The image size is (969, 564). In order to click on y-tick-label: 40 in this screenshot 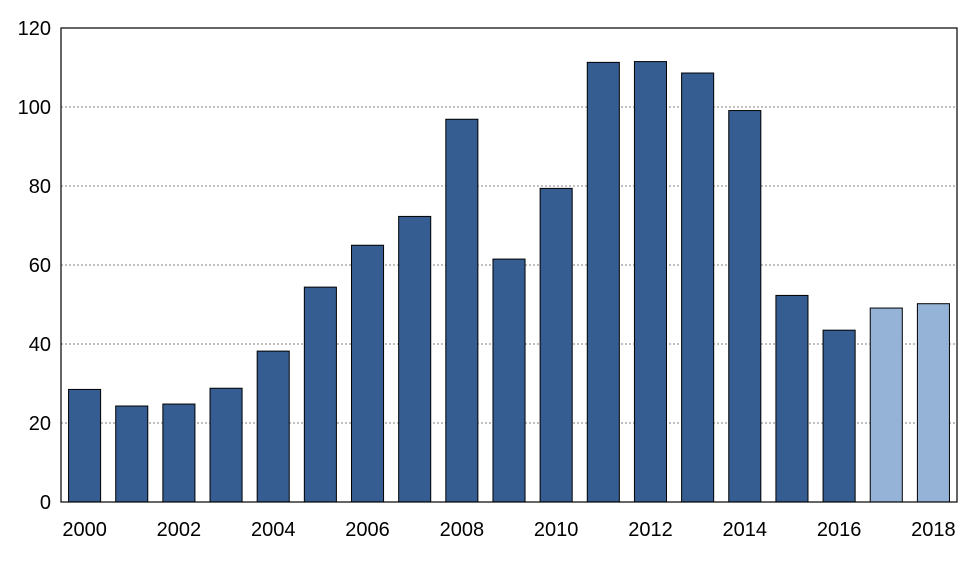, I will do `click(40, 345)`.